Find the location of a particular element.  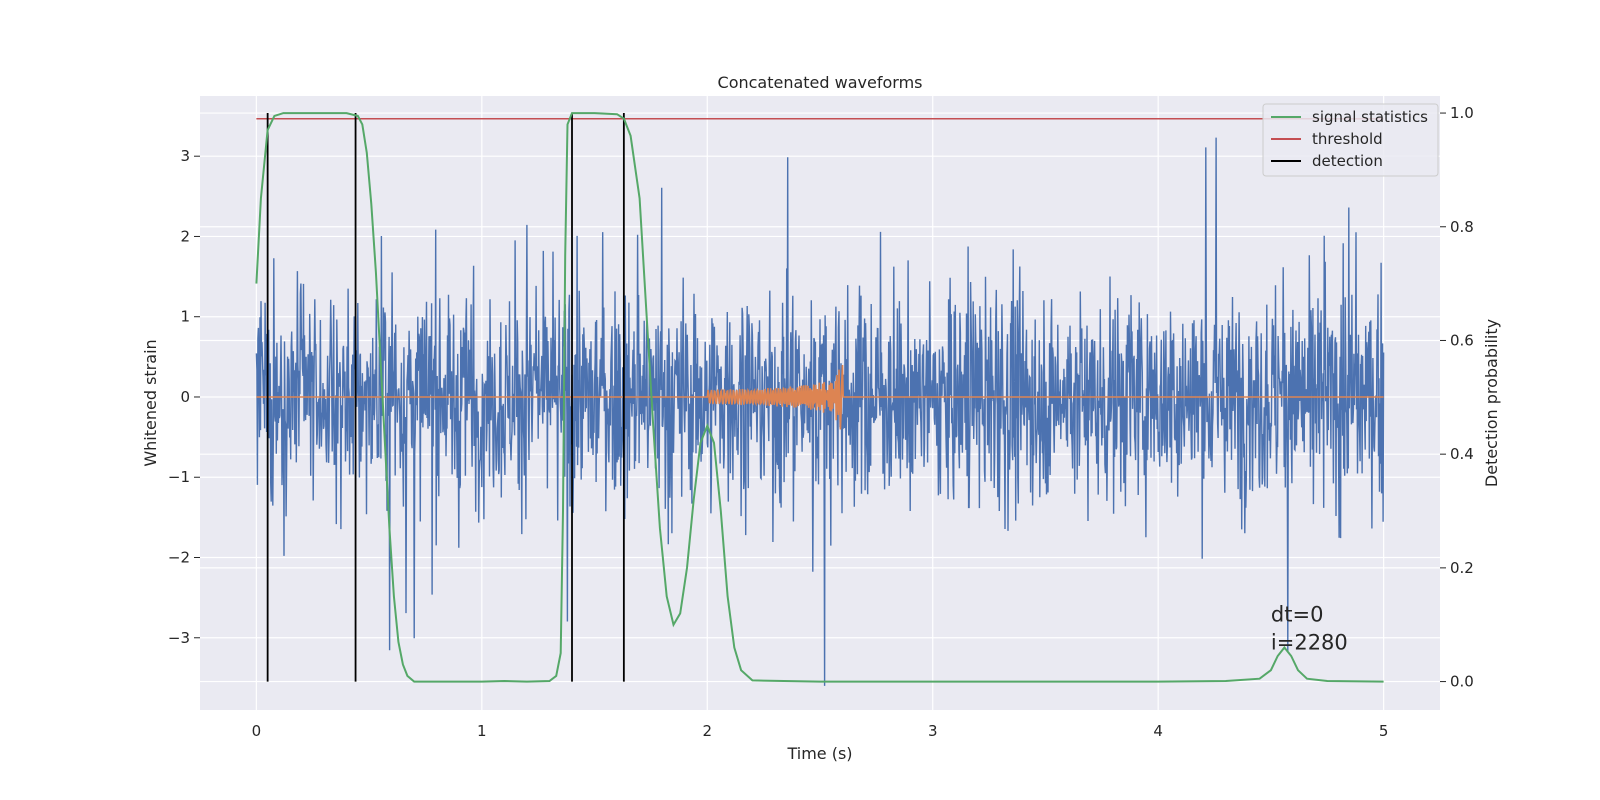

legend-label-threshold: threshold is located at coordinates (1347, 139).